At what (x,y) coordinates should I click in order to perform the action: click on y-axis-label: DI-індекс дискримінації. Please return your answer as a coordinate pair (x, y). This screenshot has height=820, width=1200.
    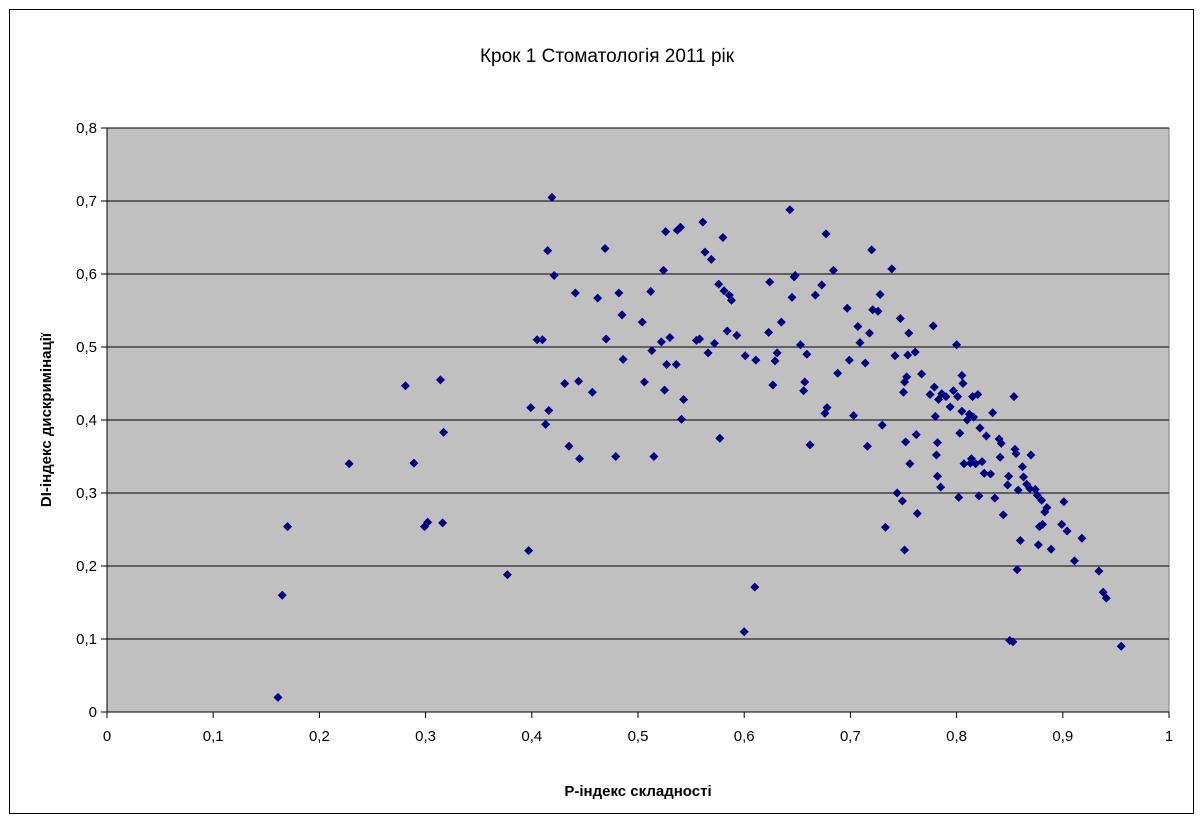
    Looking at the image, I should click on (46, 419).